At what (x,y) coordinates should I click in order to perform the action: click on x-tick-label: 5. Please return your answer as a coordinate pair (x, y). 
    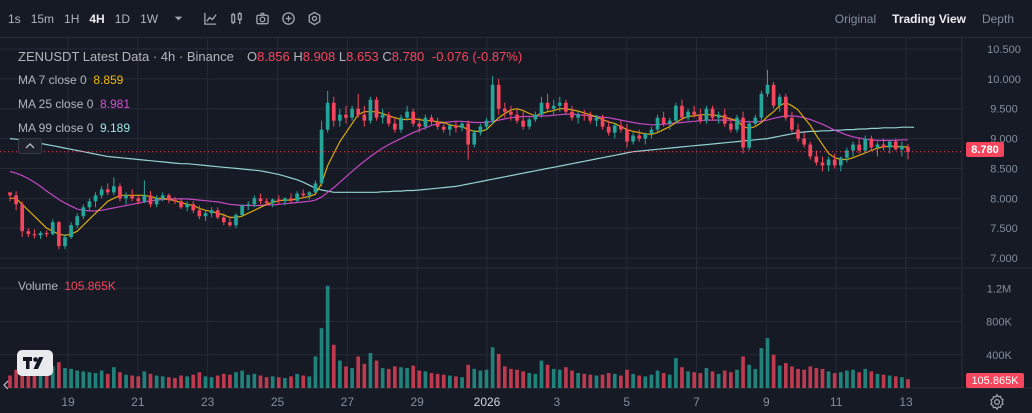
    Looking at the image, I should click on (626, 402).